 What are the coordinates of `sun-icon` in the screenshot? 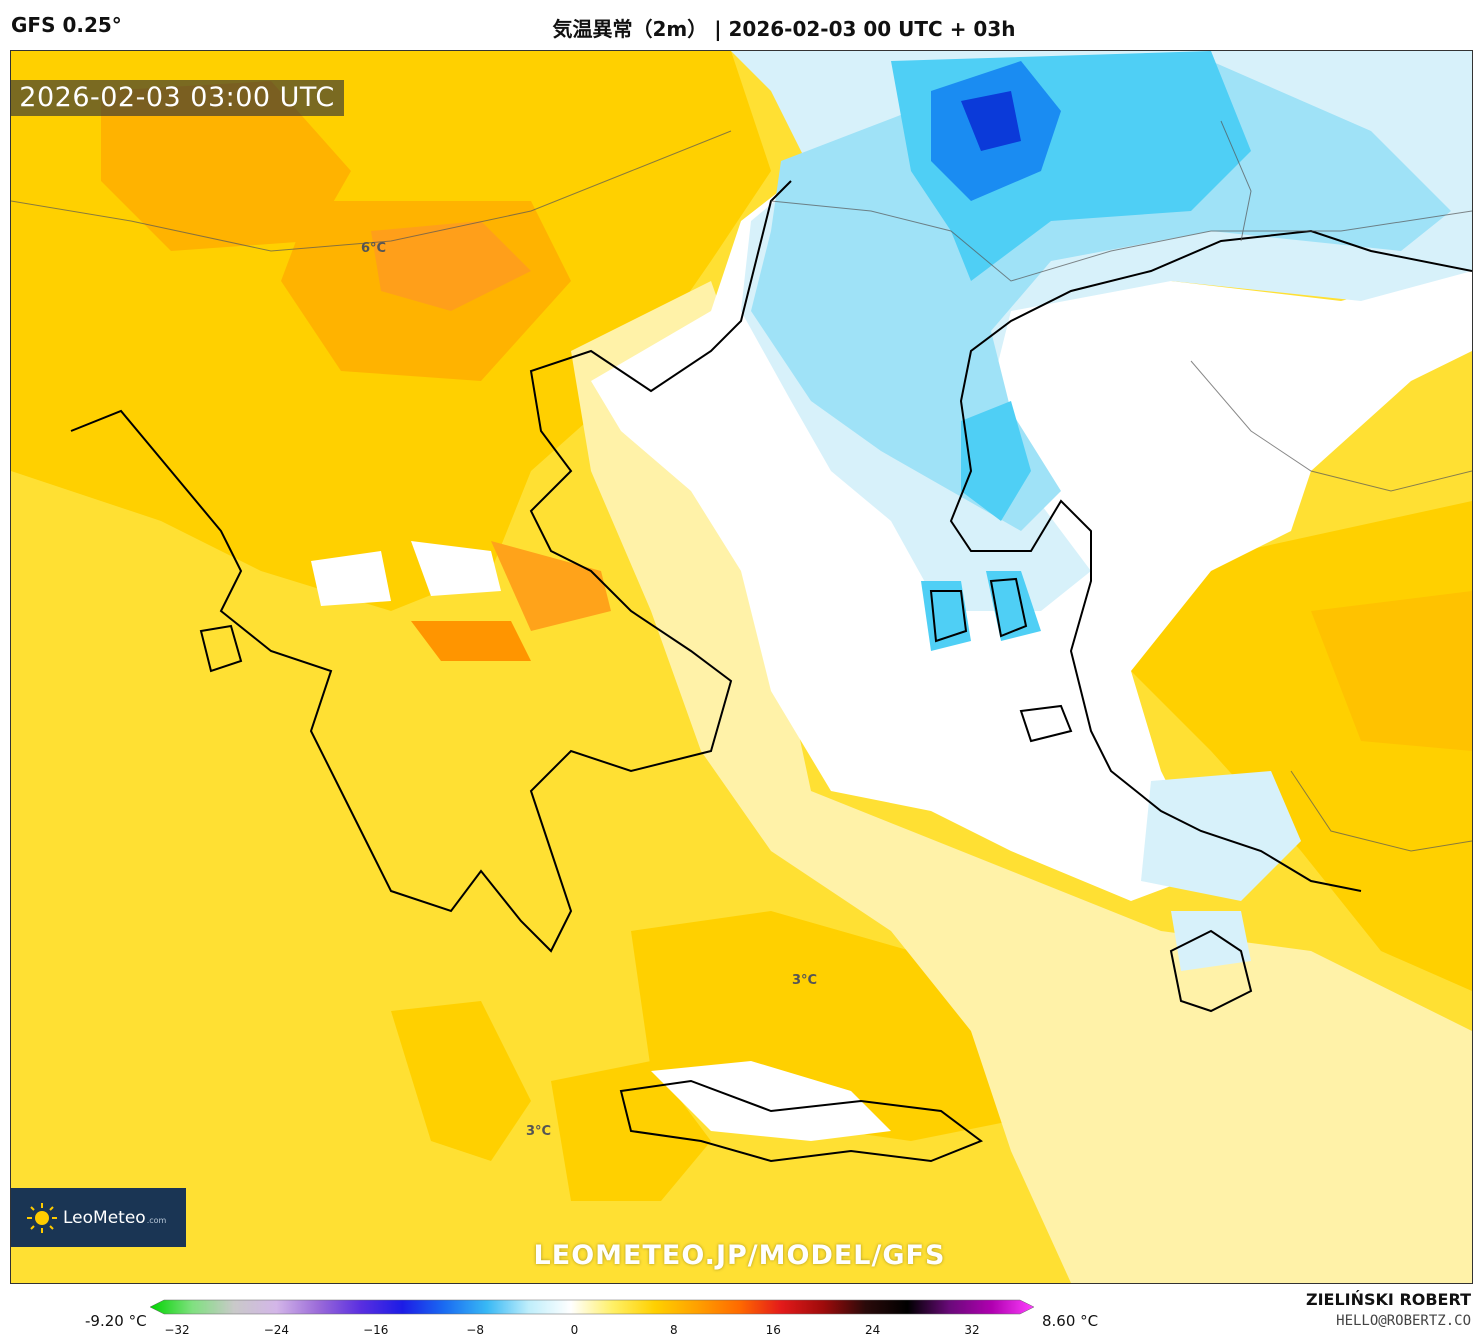 It's located at (42, 1217).